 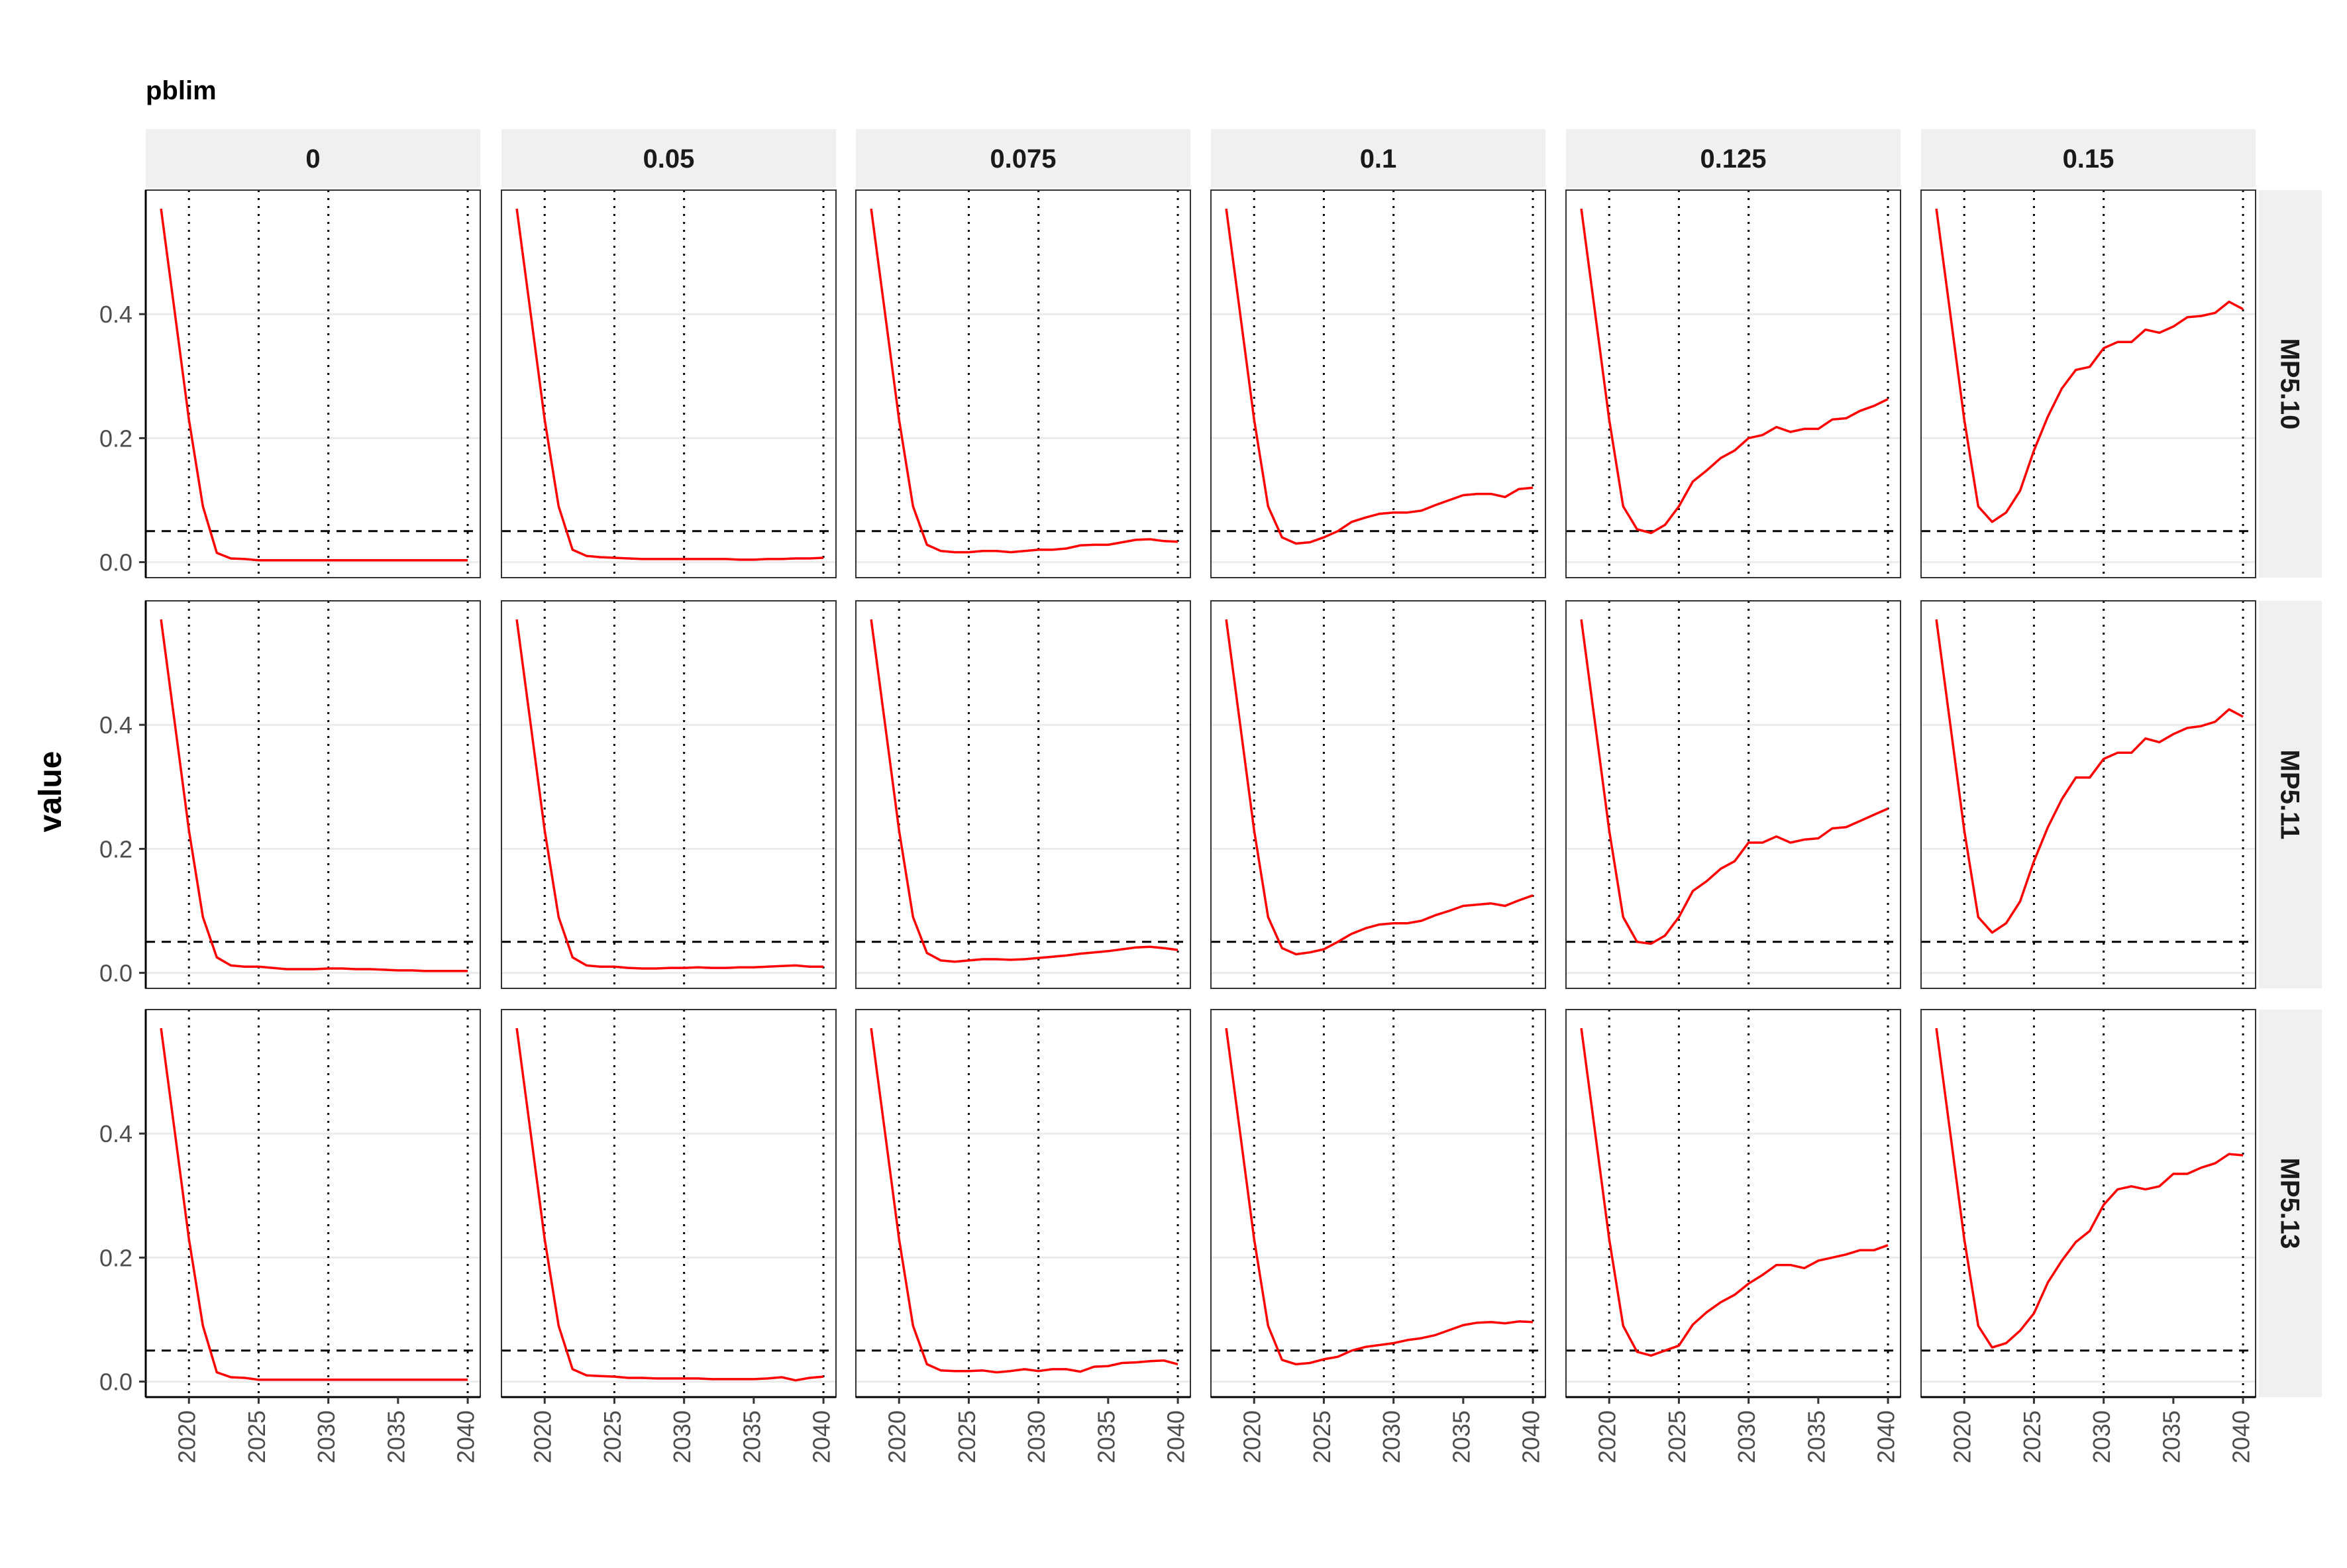 I want to click on column-strip-label: 0.125, so click(x=1733, y=159).